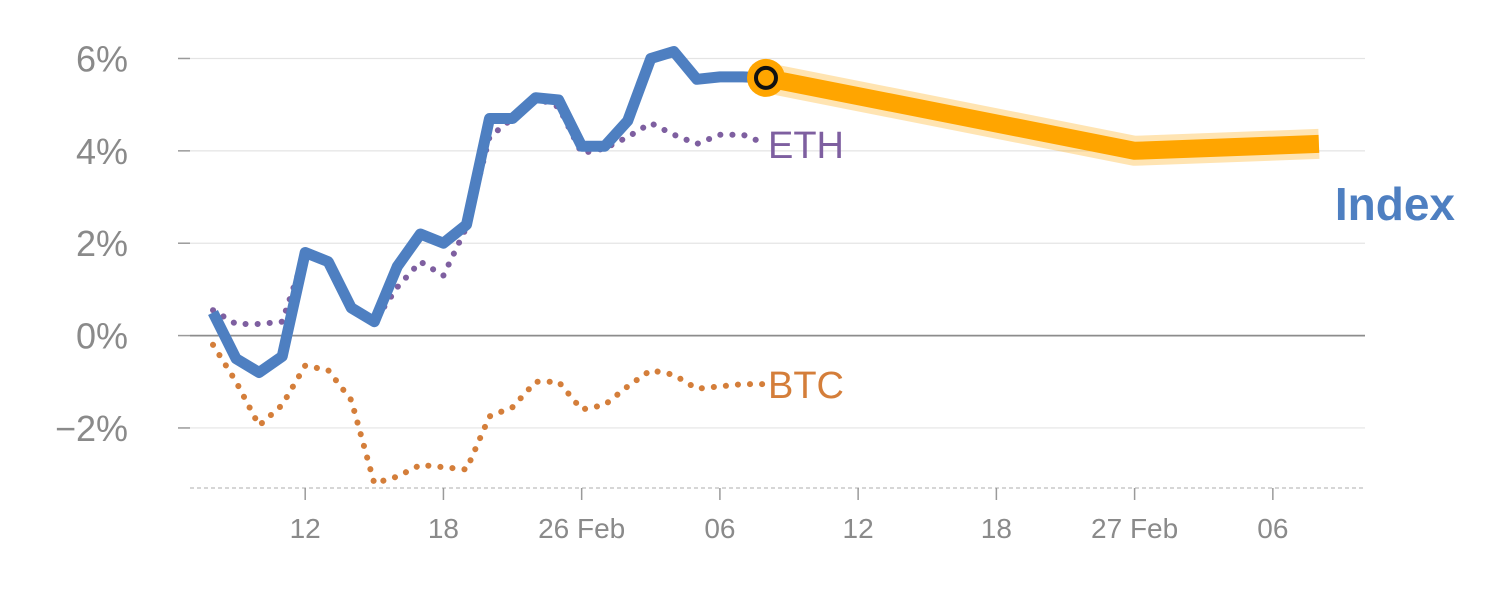 This screenshot has width=1500, height=600. I want to click on y-axis: 6% 4% 2% 0% −2%, so click(122, 243).